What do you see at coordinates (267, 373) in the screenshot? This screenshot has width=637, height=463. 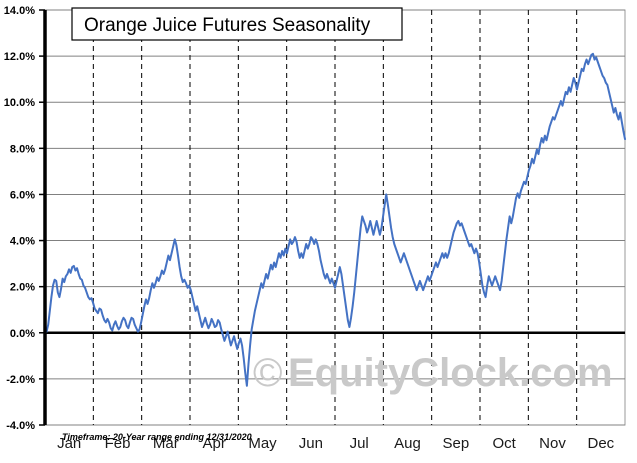 I see `watermark-copyright-icon: ©` at bounding box center [267, 373].